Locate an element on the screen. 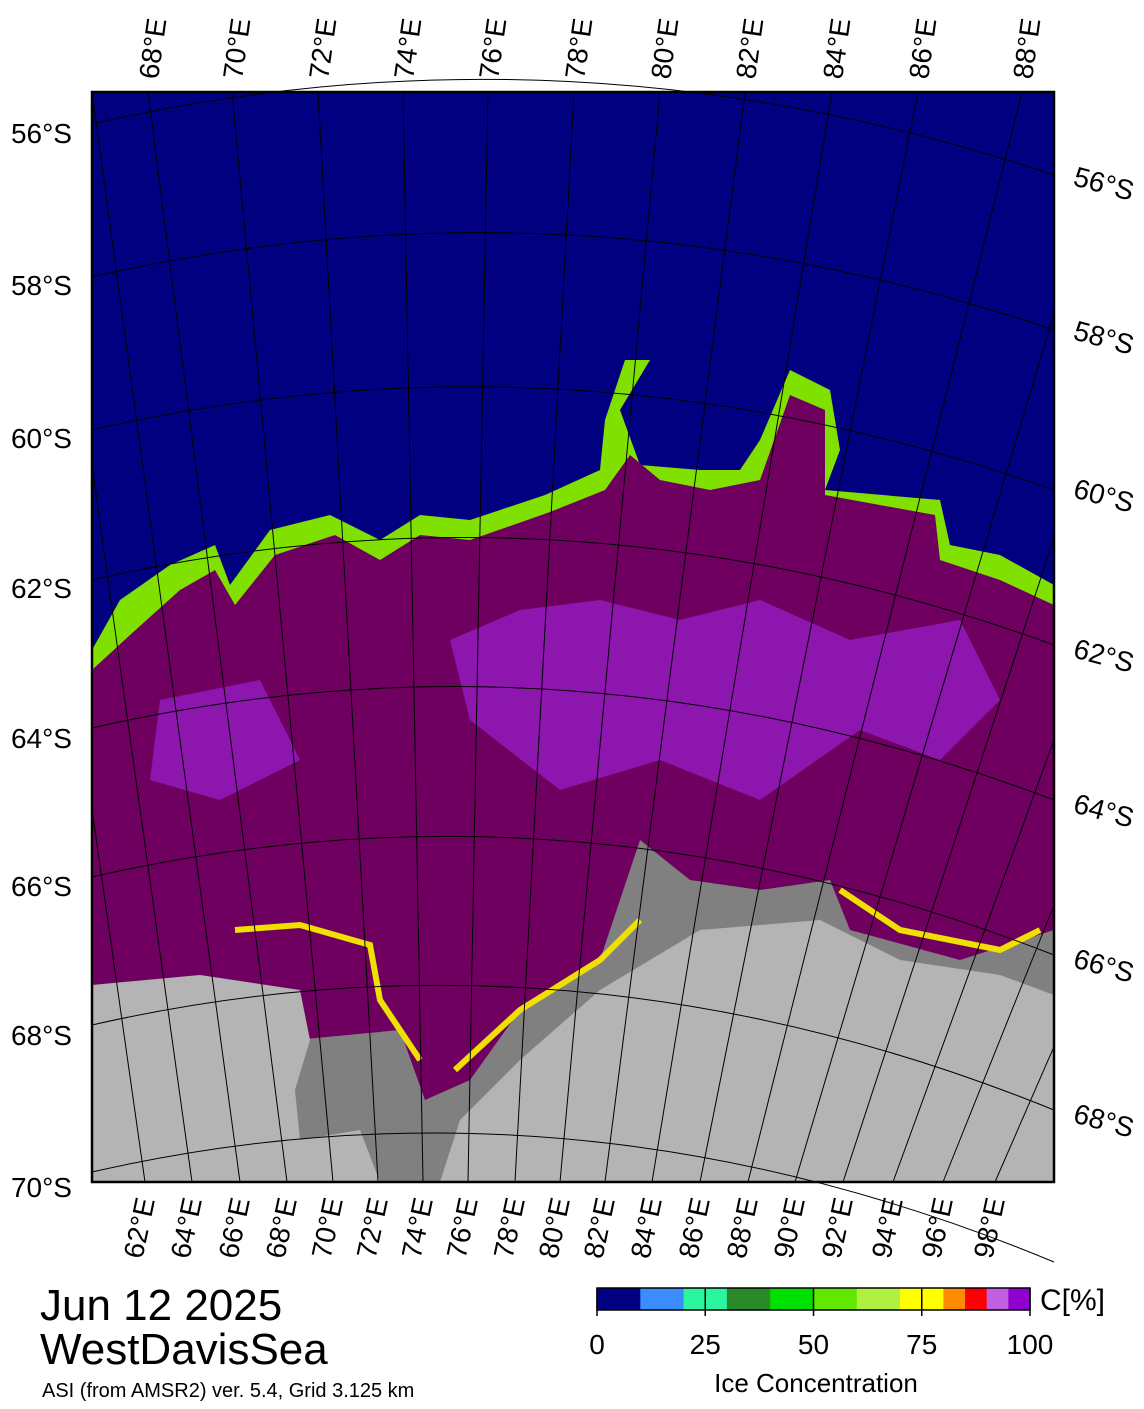 The height and width of the screenshot is (1409, 1144). colorbar: 0 25 50 75 100 is located at coordinates (821, 1323).